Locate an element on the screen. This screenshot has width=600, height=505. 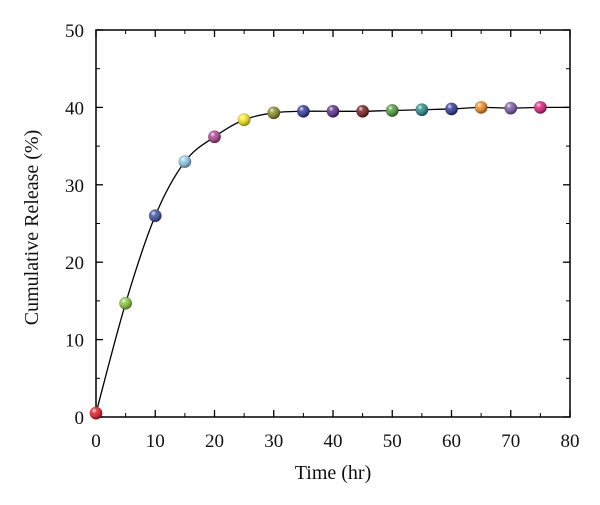
x-tick-label: 10 is located at coordinates (155, 441).